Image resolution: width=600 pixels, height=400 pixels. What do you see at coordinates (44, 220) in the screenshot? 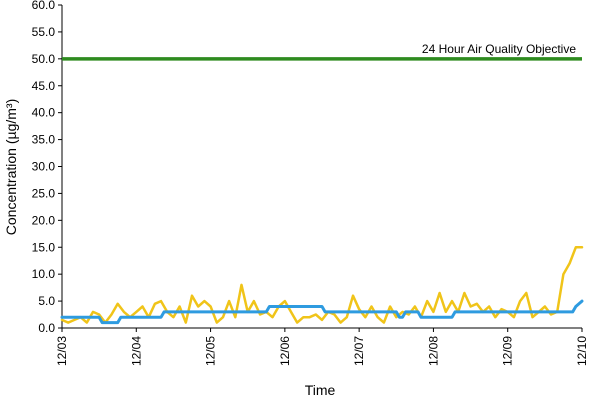
I see `y-tick-label: 20.0` at bounding box center [44, 220].